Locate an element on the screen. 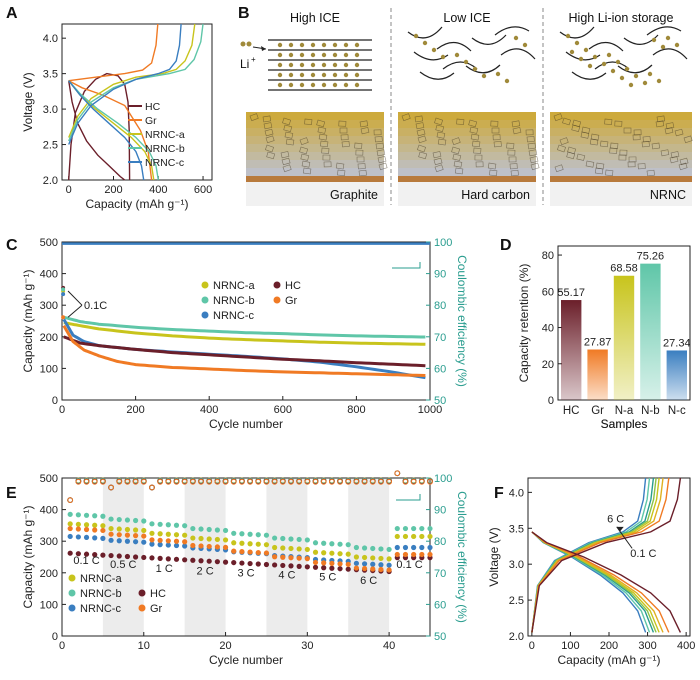  annotation-arrow is located at coordinates (75, 298).